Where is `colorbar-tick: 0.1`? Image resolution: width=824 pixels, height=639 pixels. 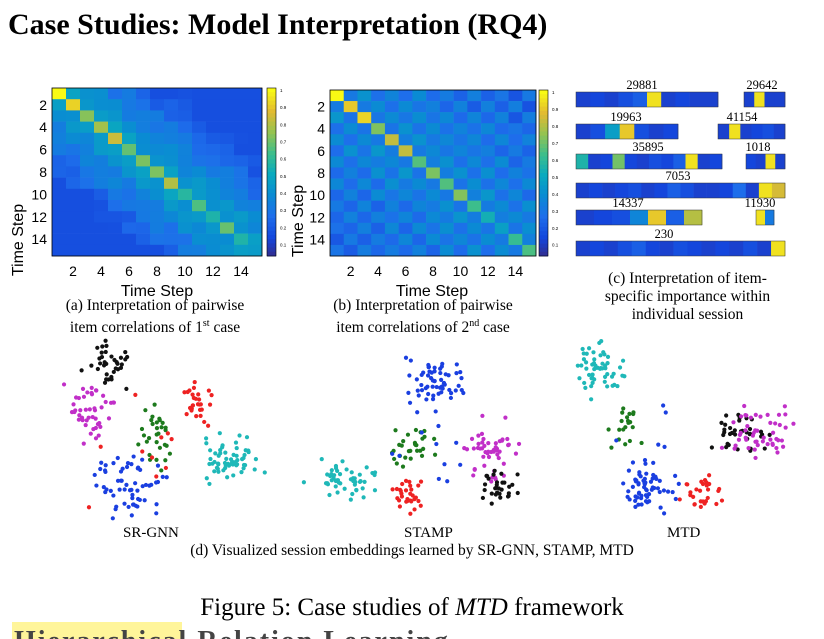
colorbar-tick: 0.1 is located at coordinates (555, 245).